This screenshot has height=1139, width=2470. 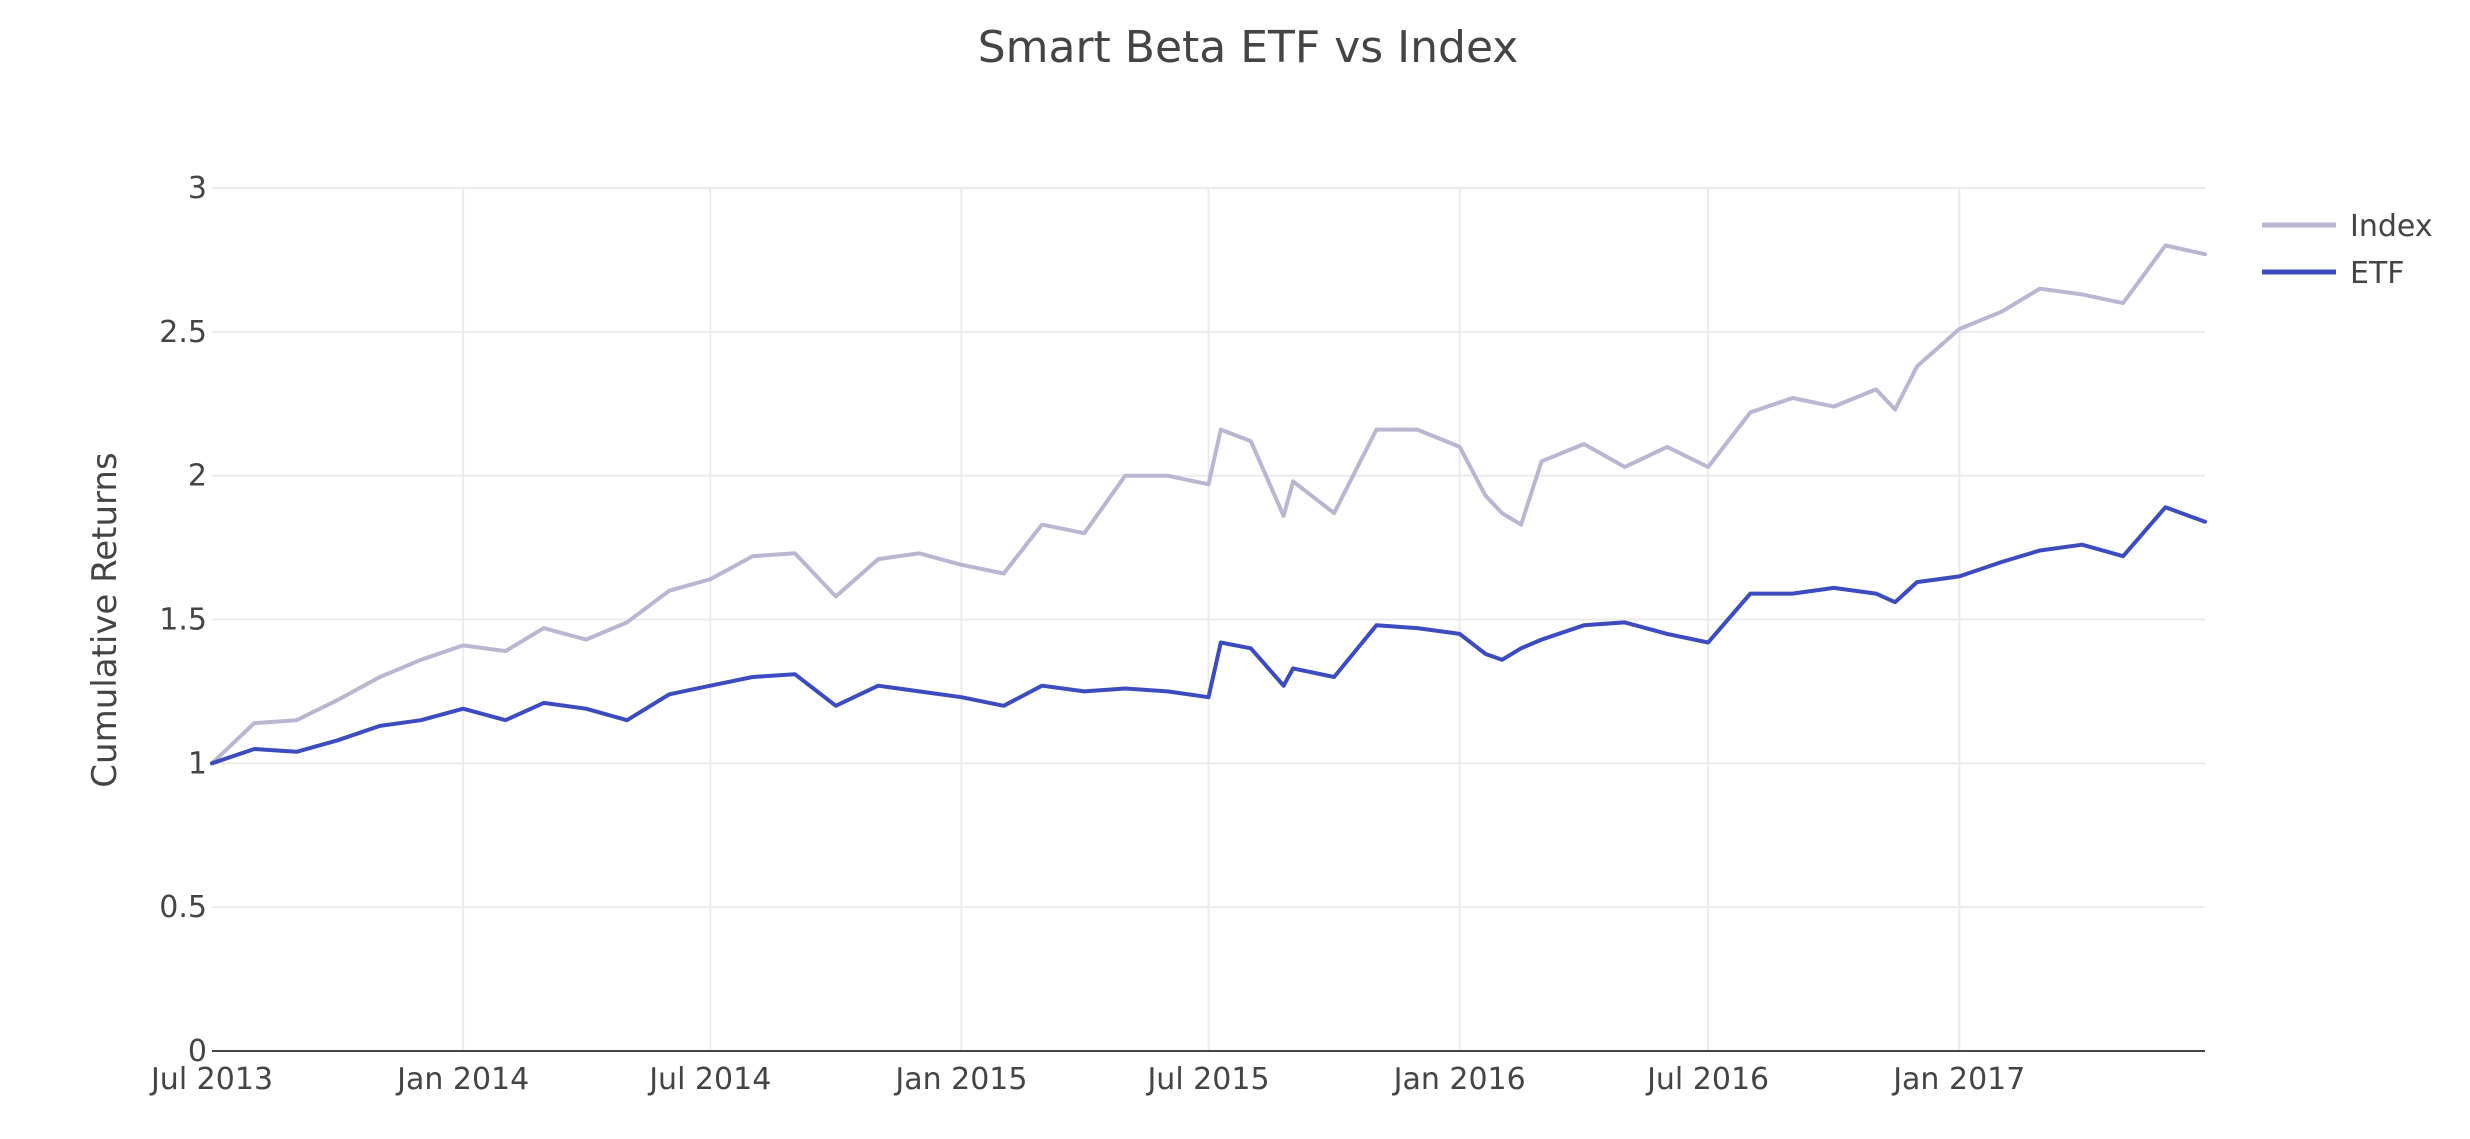 I want to click on chart-title: Smart Beta ETF vs Index, so click(x=1248, y=47).